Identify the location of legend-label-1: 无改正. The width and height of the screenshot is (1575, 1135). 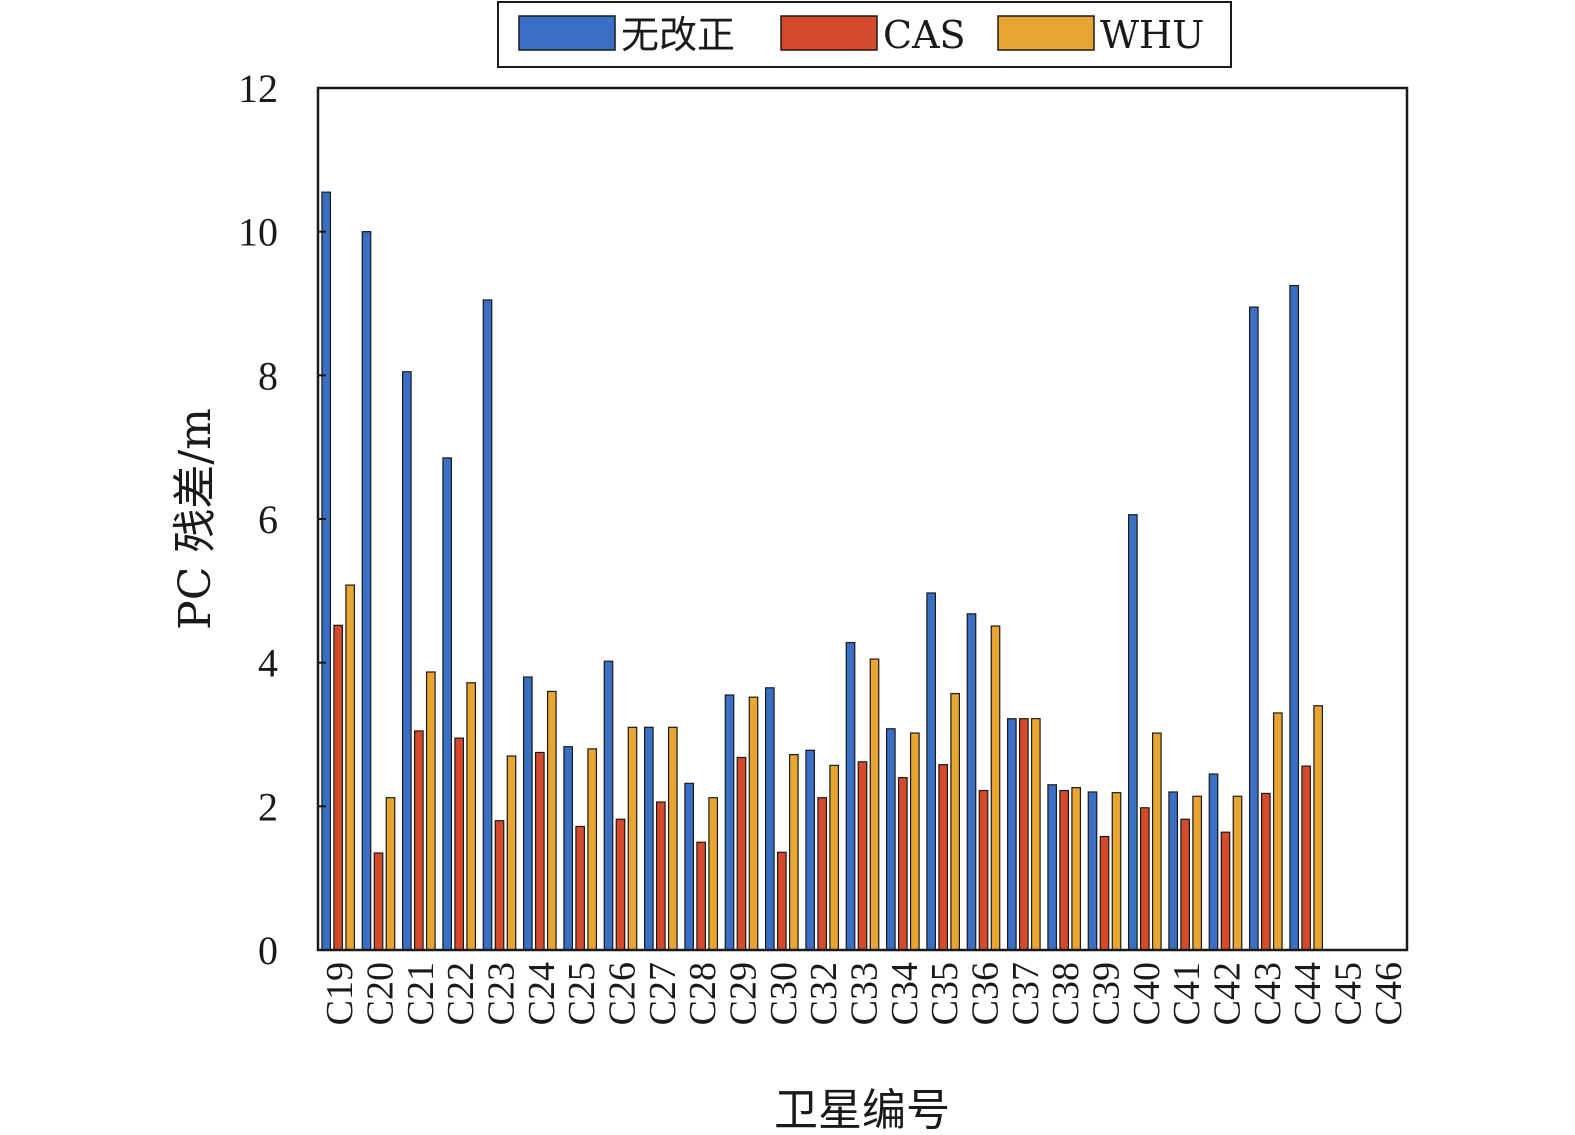
(678, 35).